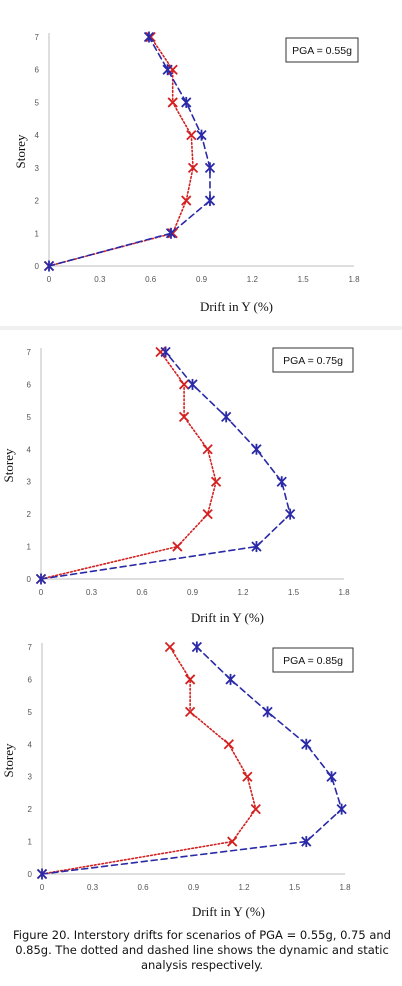 This screenshot has width=402, height=986. I want to click on pga-annotation-text: PGA = 0.85g, so click(313, 661).